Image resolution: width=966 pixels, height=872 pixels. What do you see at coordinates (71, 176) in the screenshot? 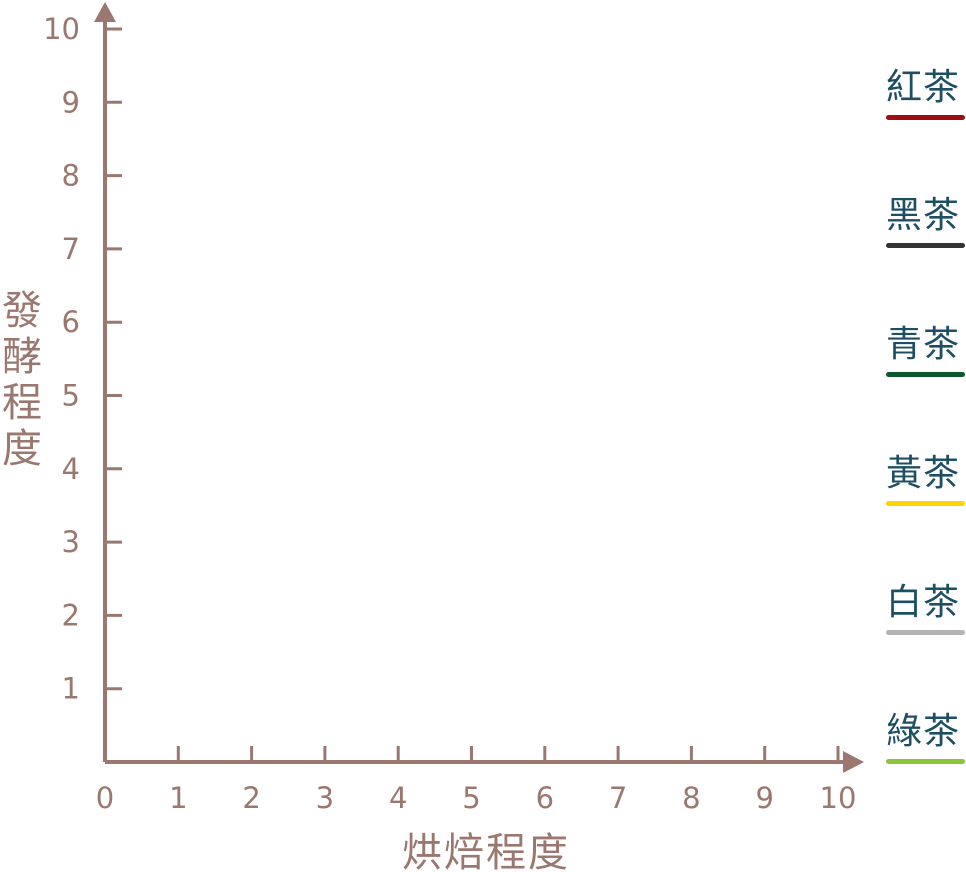
I see `y-tick-label: 8` at bounding box center [71, 176].